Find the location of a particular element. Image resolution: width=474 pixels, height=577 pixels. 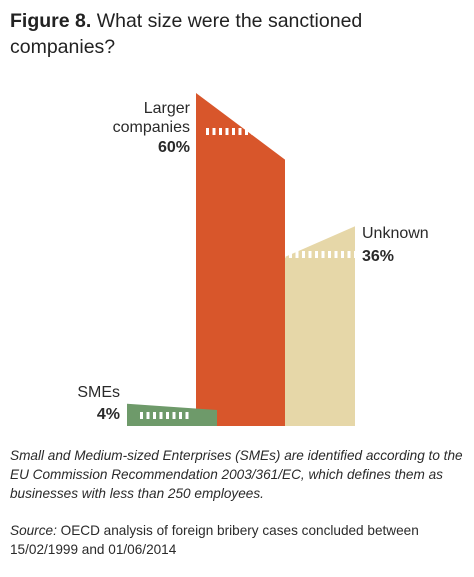

figure-title-text: What size were the sanctioned is located at coordinates (229, 21).